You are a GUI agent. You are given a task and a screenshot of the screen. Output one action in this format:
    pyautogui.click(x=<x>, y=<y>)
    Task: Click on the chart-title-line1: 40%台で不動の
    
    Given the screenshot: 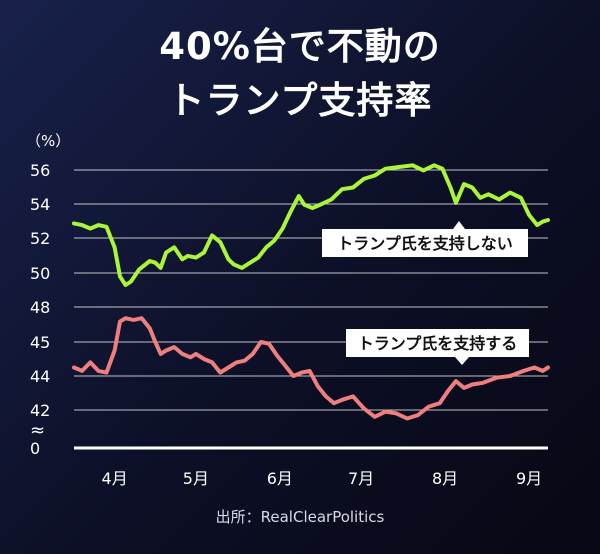 What is the action you would take?
    pyautogui.click(x=300, y=46)
    